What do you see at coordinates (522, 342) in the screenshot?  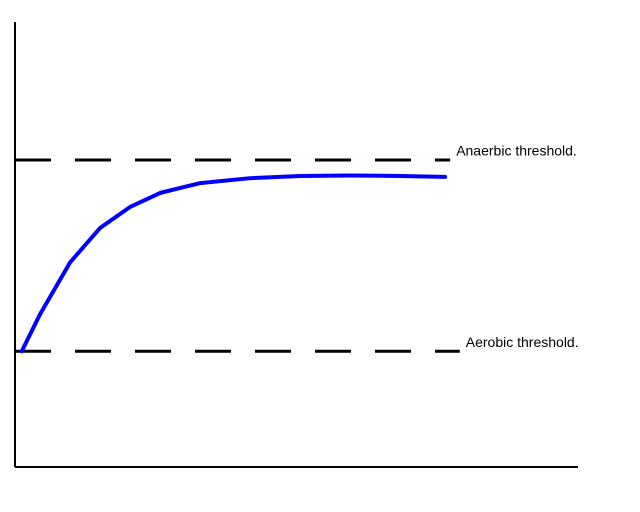 I see `threshold-label: Aerobic threshold.` at bounding box center [522, 342].